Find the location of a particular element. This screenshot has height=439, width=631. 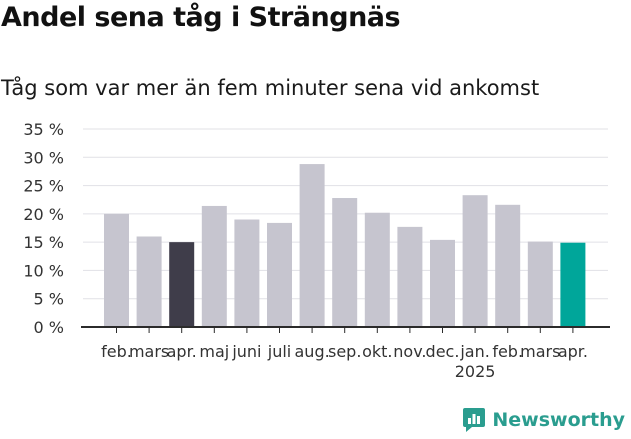

x-tick-label: sep. is located at coordinates (344, 351).